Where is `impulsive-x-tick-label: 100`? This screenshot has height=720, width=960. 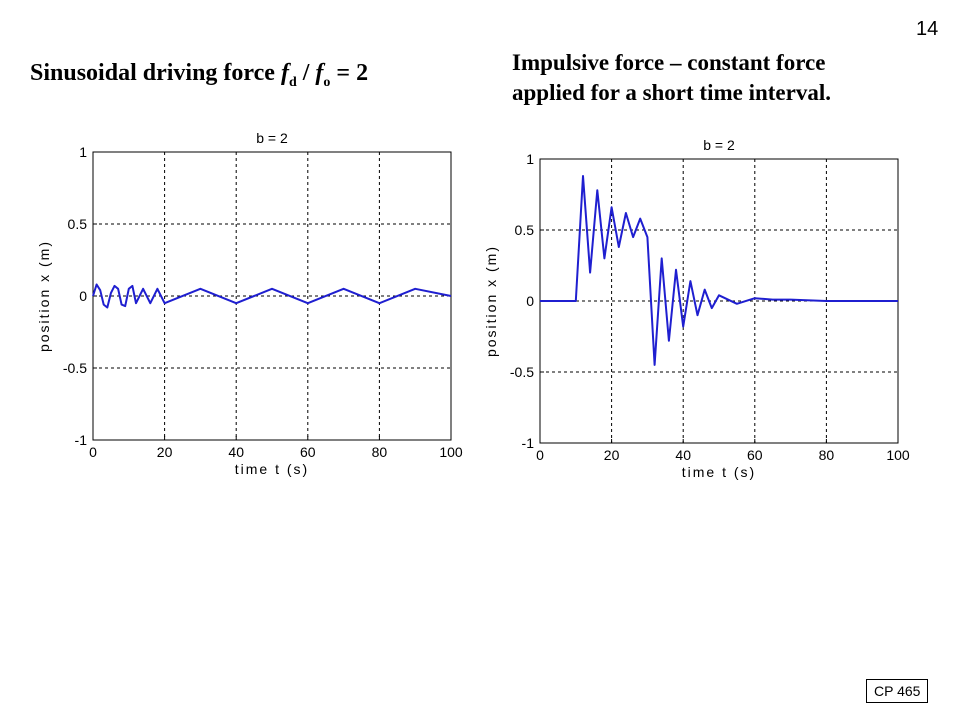 impulsive-x-tick-label: 100 is located at coordinates (898, 455).